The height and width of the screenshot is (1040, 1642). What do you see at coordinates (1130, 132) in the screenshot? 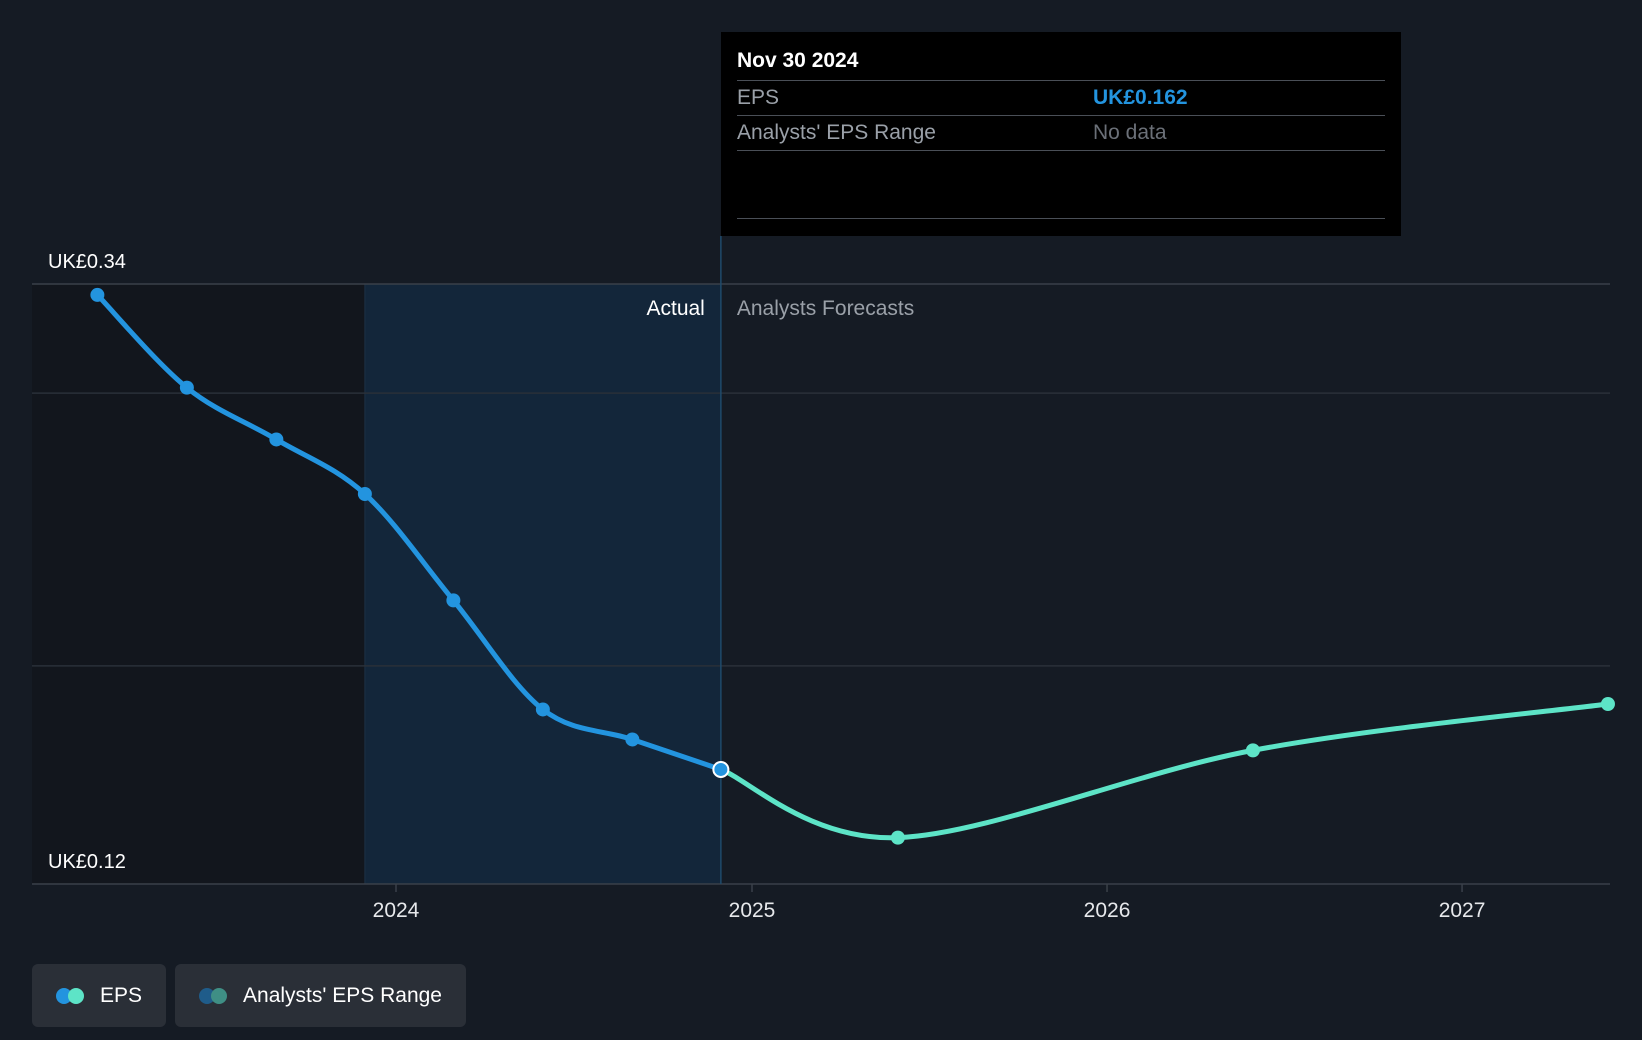
I see `tooltip-range-value: No data` at bounding box center [1130, 132].